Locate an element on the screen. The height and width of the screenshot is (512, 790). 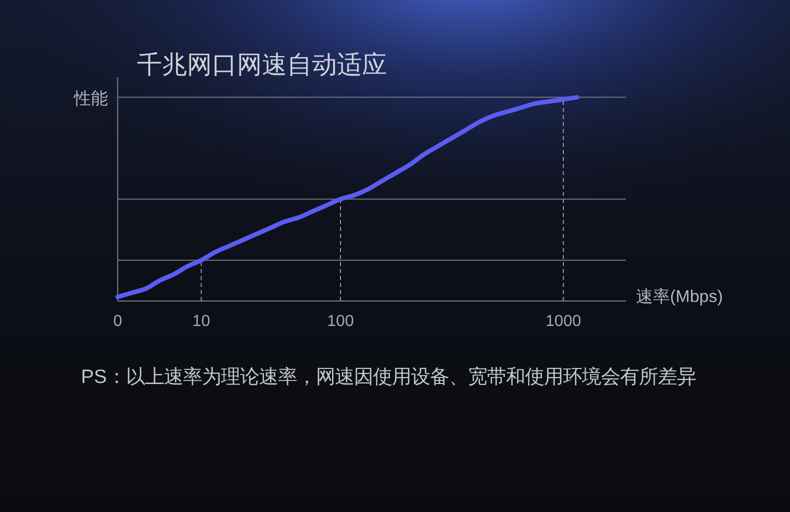
text: PS：以上速率为理论速率，网速因使用设备、宽带和使用环境会有所差异 is located at coordinates (388, 377).